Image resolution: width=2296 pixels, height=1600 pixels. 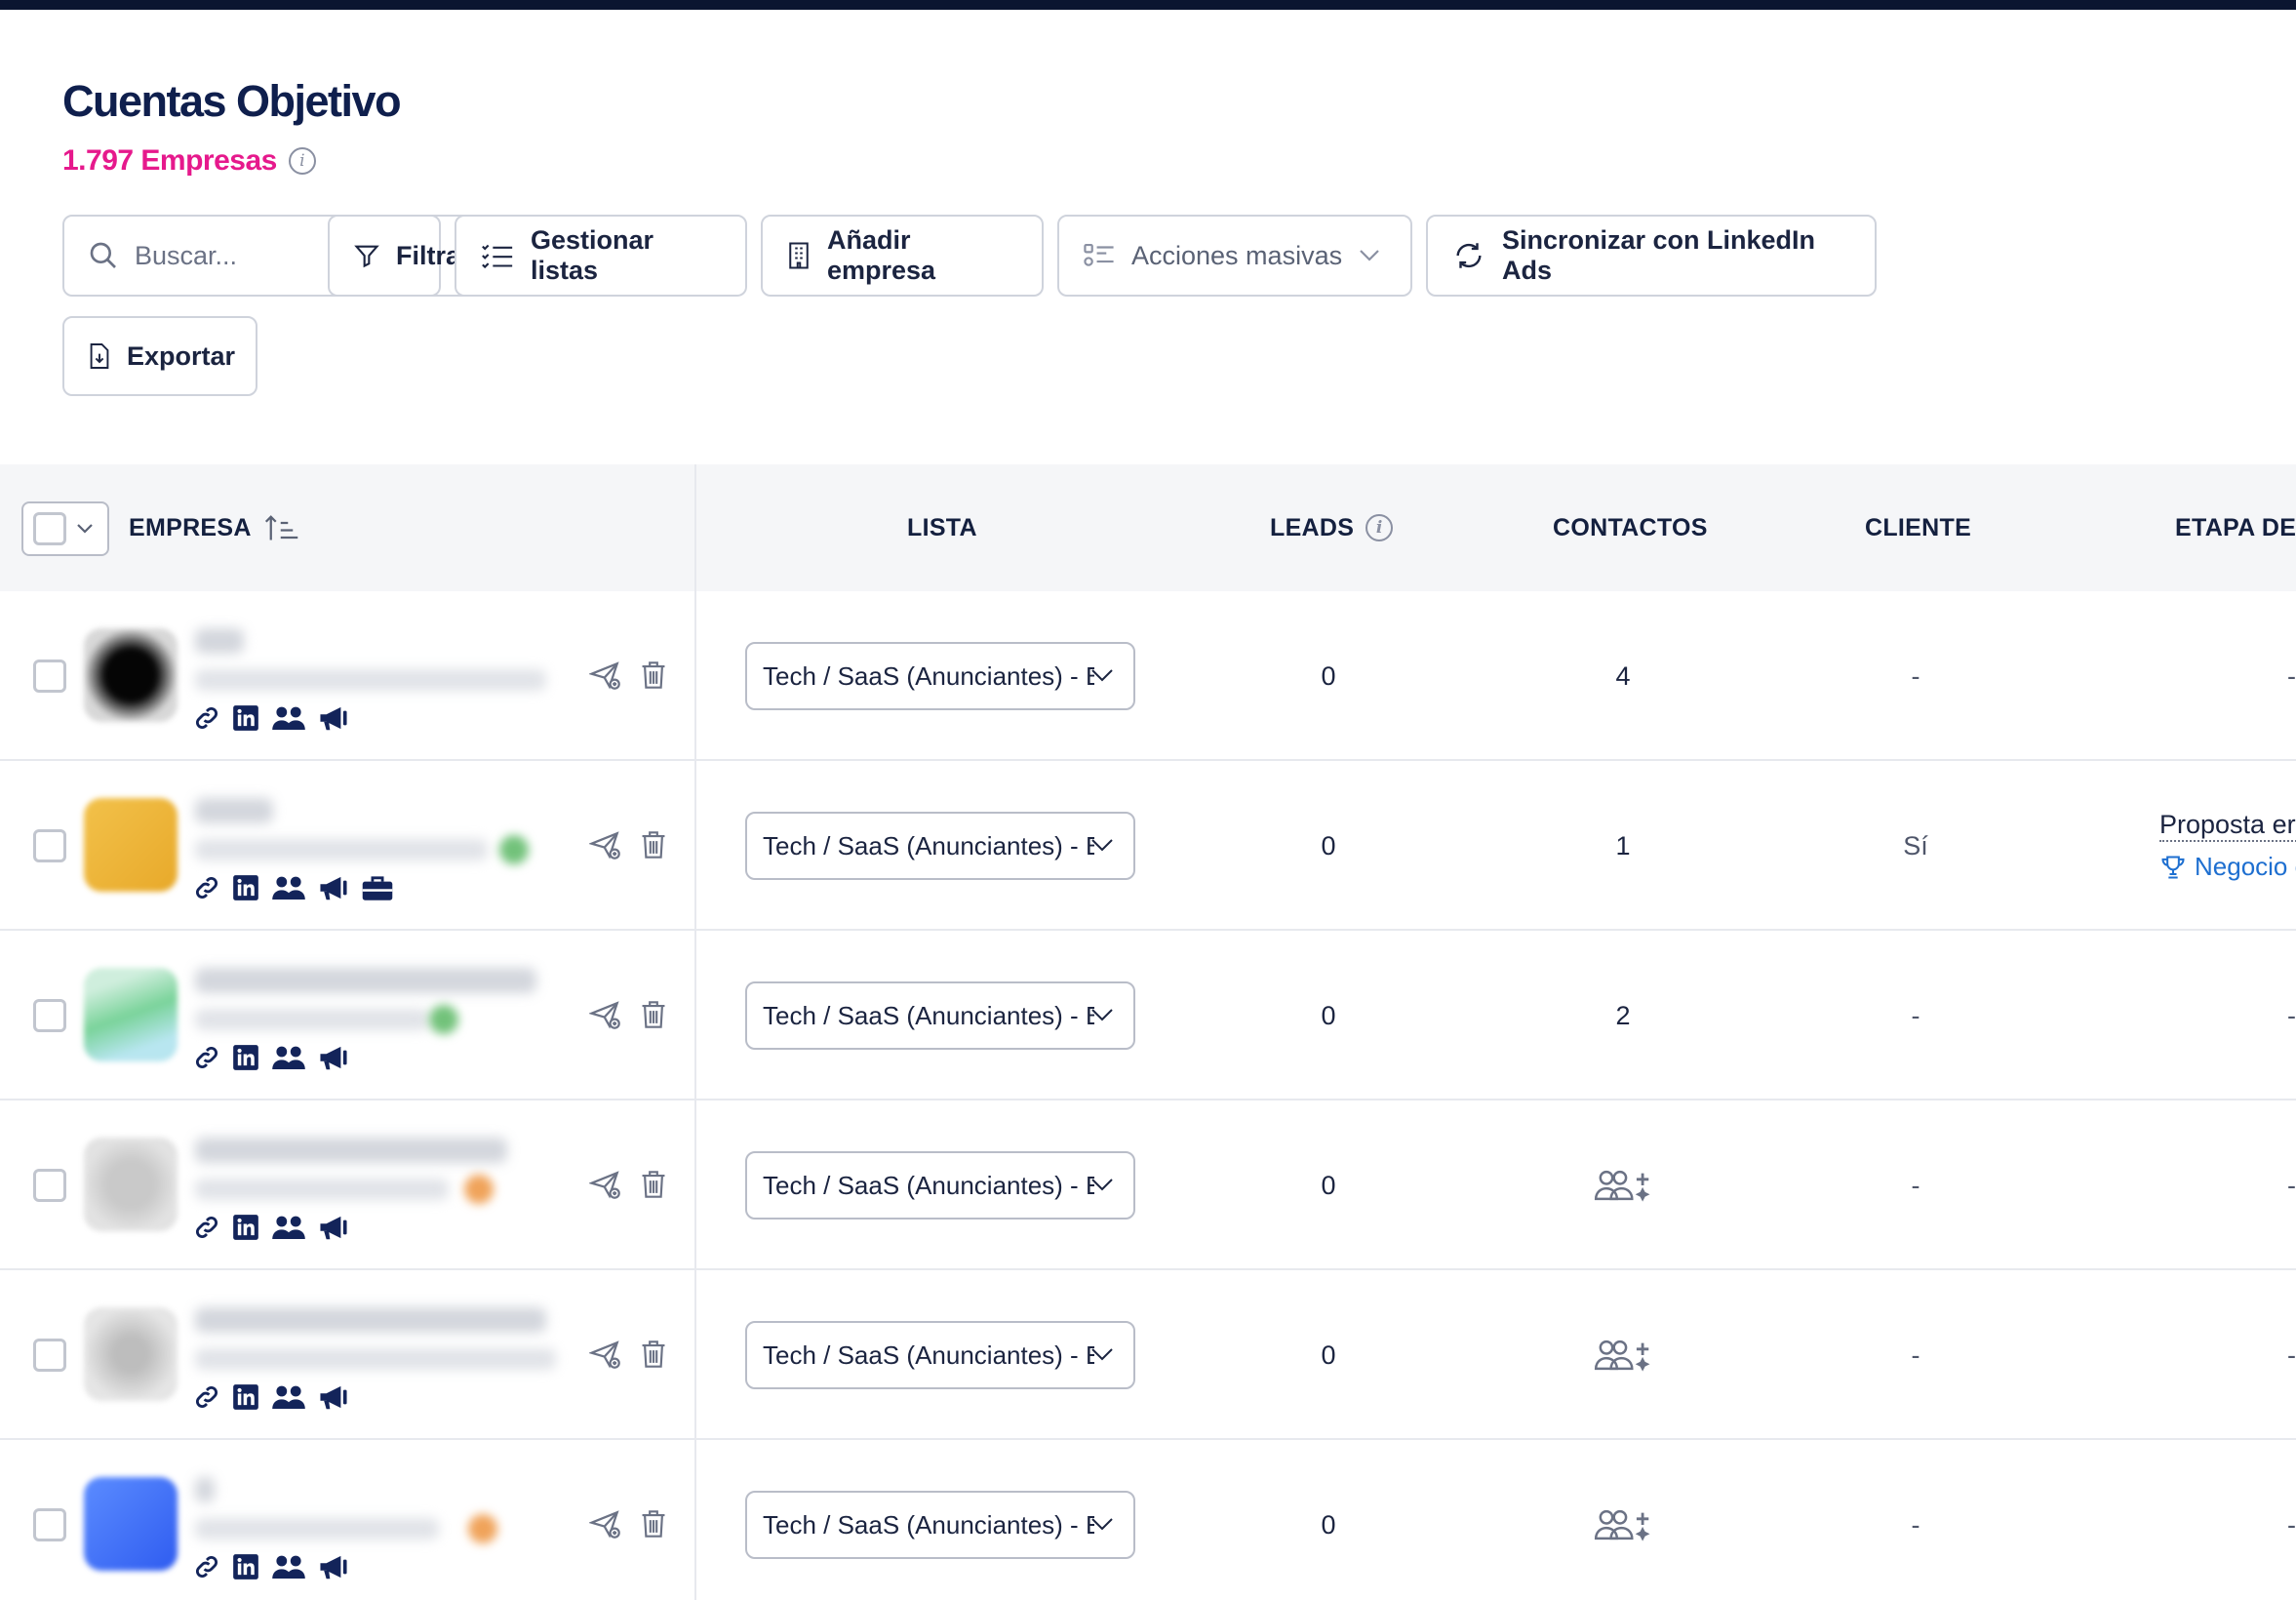 What do you see at coordinates (1234, 256) in the screenshot?
I see `bulk-actions-dropdown: Acciones masivas` at bounding box center [1234, 256].